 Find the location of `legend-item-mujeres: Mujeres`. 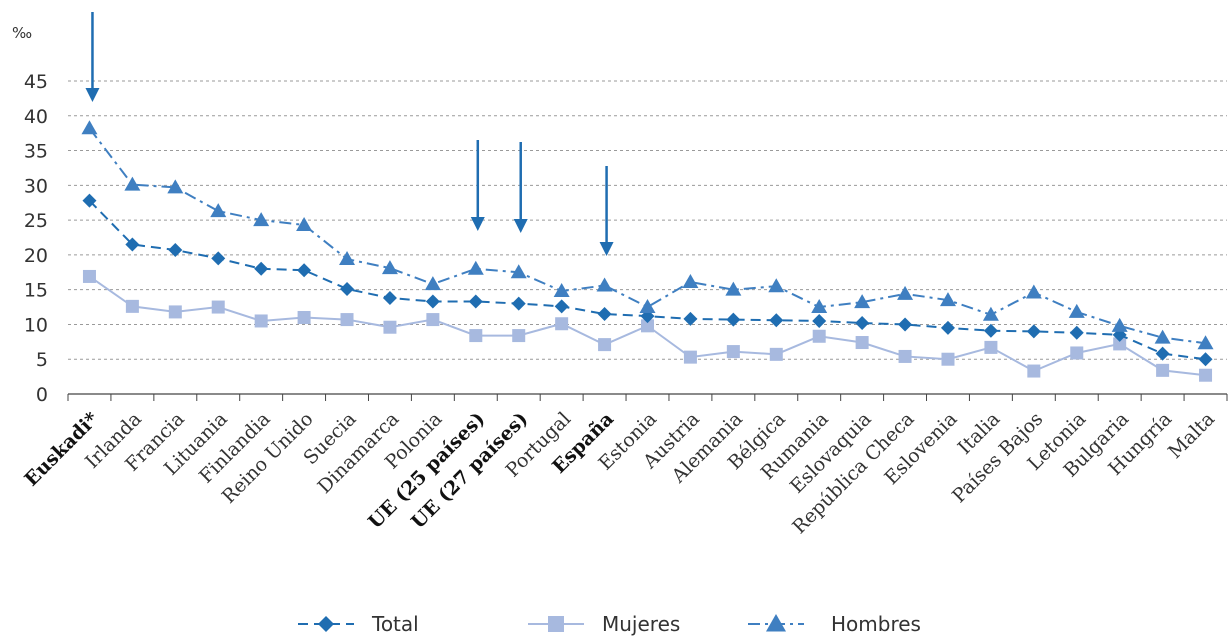

legend-item-mujeres: Mujeres is located at coordinates (604, 624).